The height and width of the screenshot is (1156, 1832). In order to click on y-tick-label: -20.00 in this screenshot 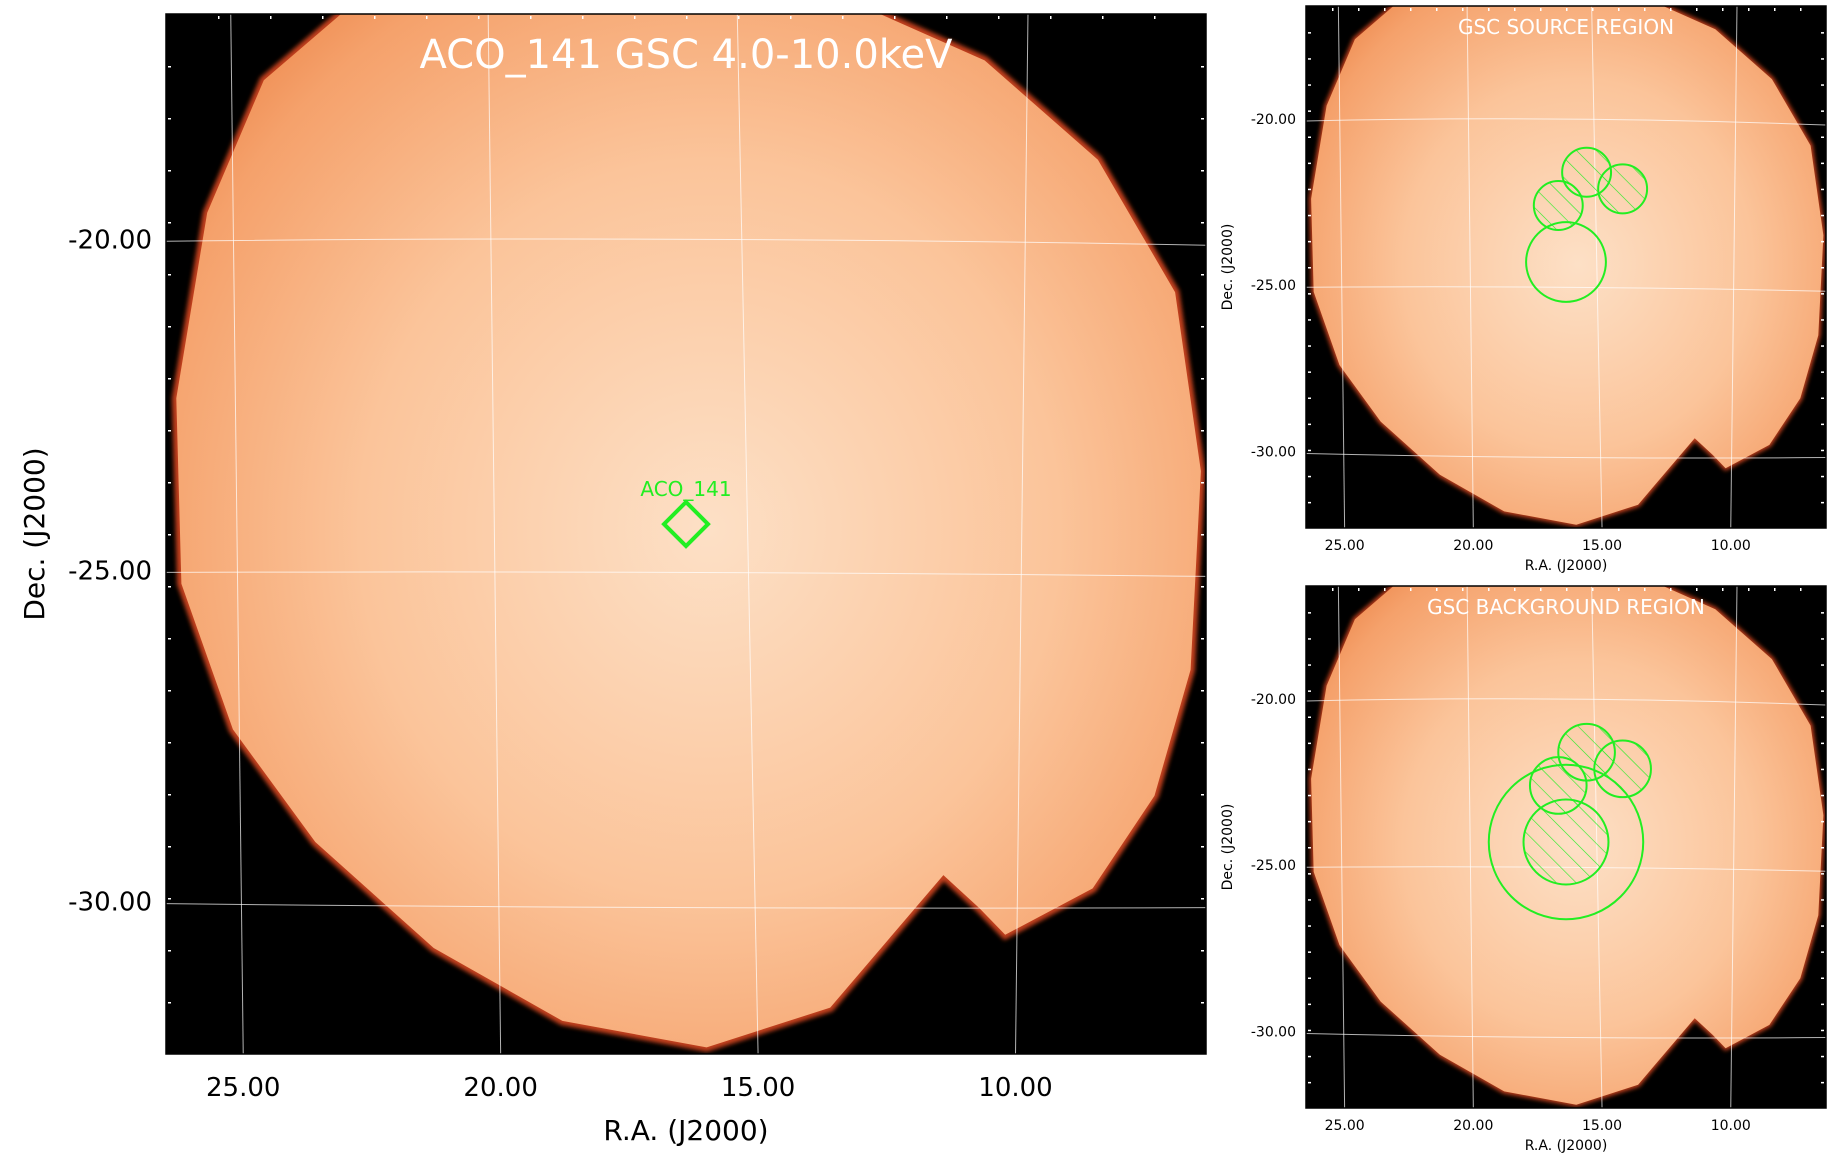, I will do `click(1273, 120)`.